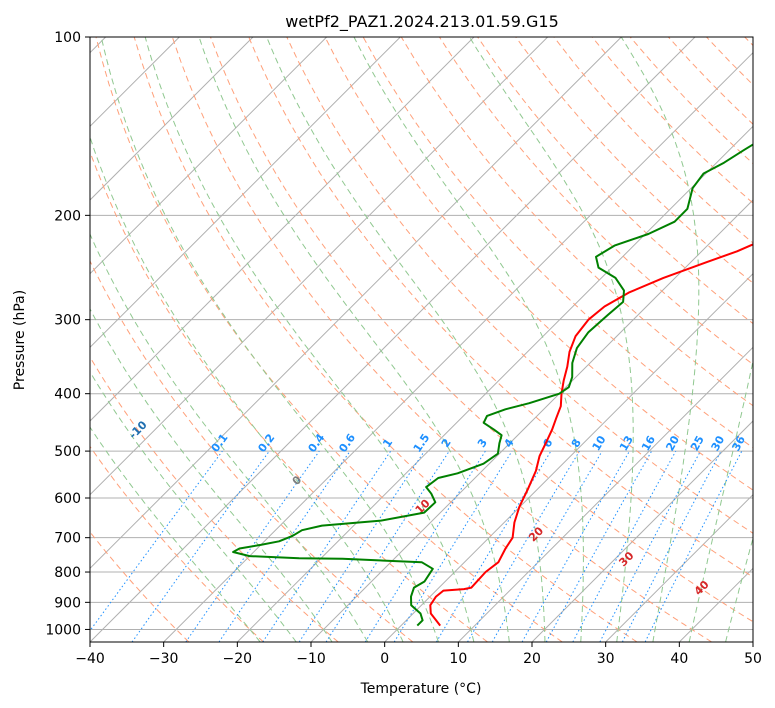 This screenshot has height=708, width=775. I want to click on y-tick-label: 900, so click(67, 603).